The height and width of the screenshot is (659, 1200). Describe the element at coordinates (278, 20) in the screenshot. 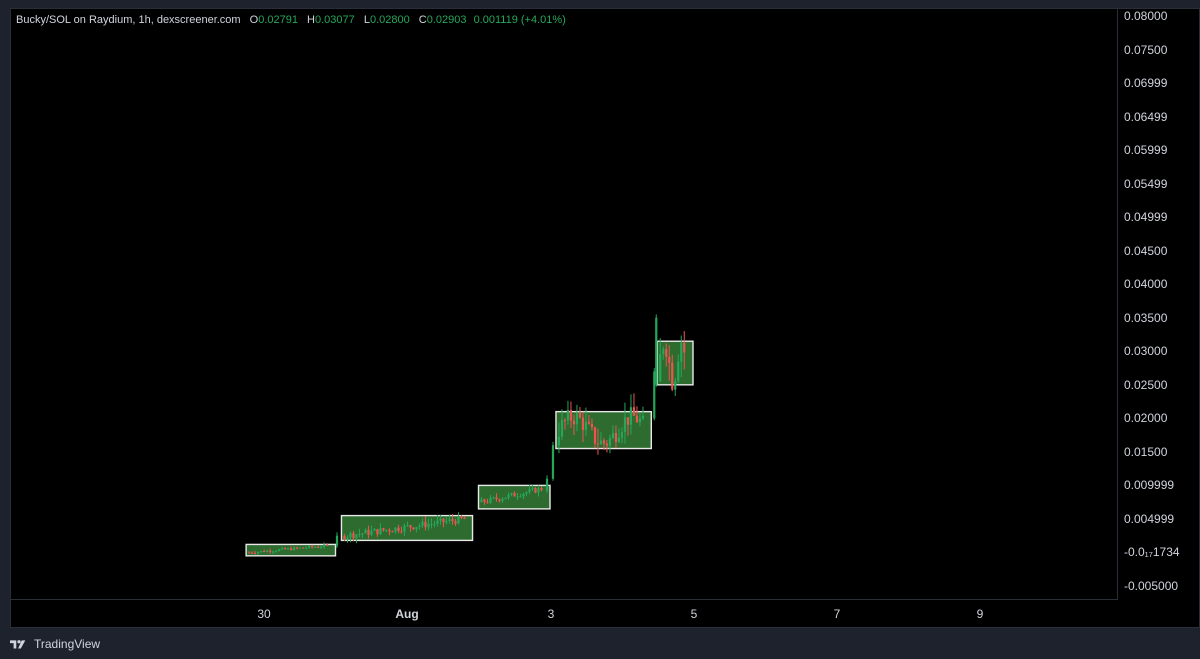

I see `open-value: 0.02791` at that location.